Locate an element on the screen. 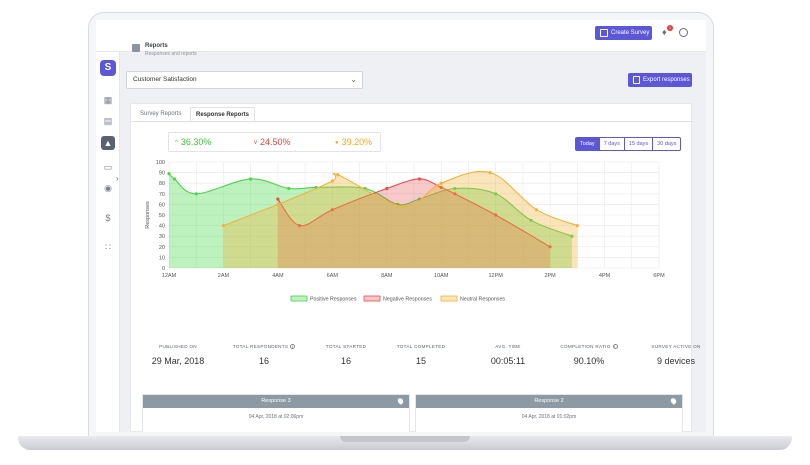 This screenshot has height=465, width=810. response-panel: Response 3 04 Apr, 2018 at 02:06pm is located at coordinates (276, 413).